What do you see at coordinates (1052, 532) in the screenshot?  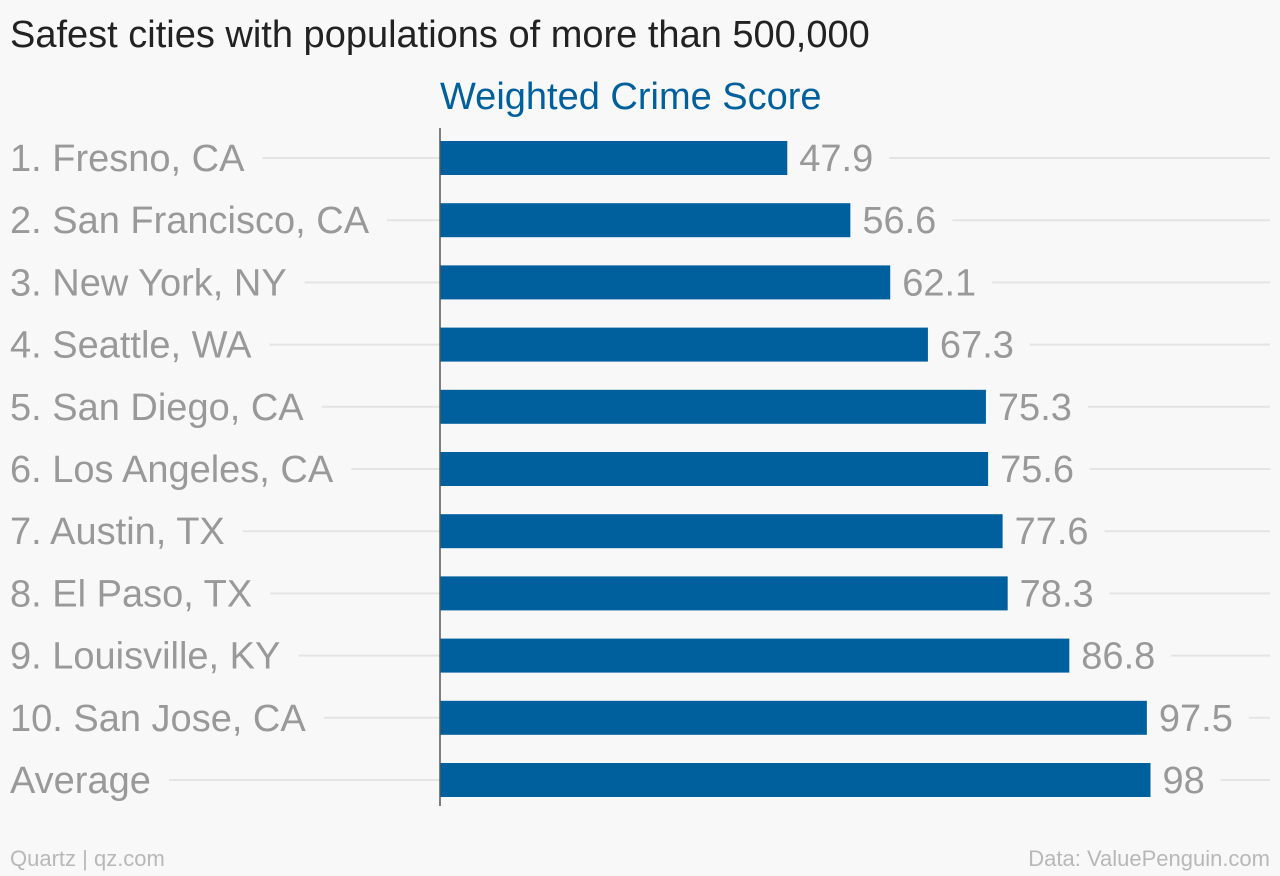 I see `value-label: 77.6` at bounding box center [1052, 532].